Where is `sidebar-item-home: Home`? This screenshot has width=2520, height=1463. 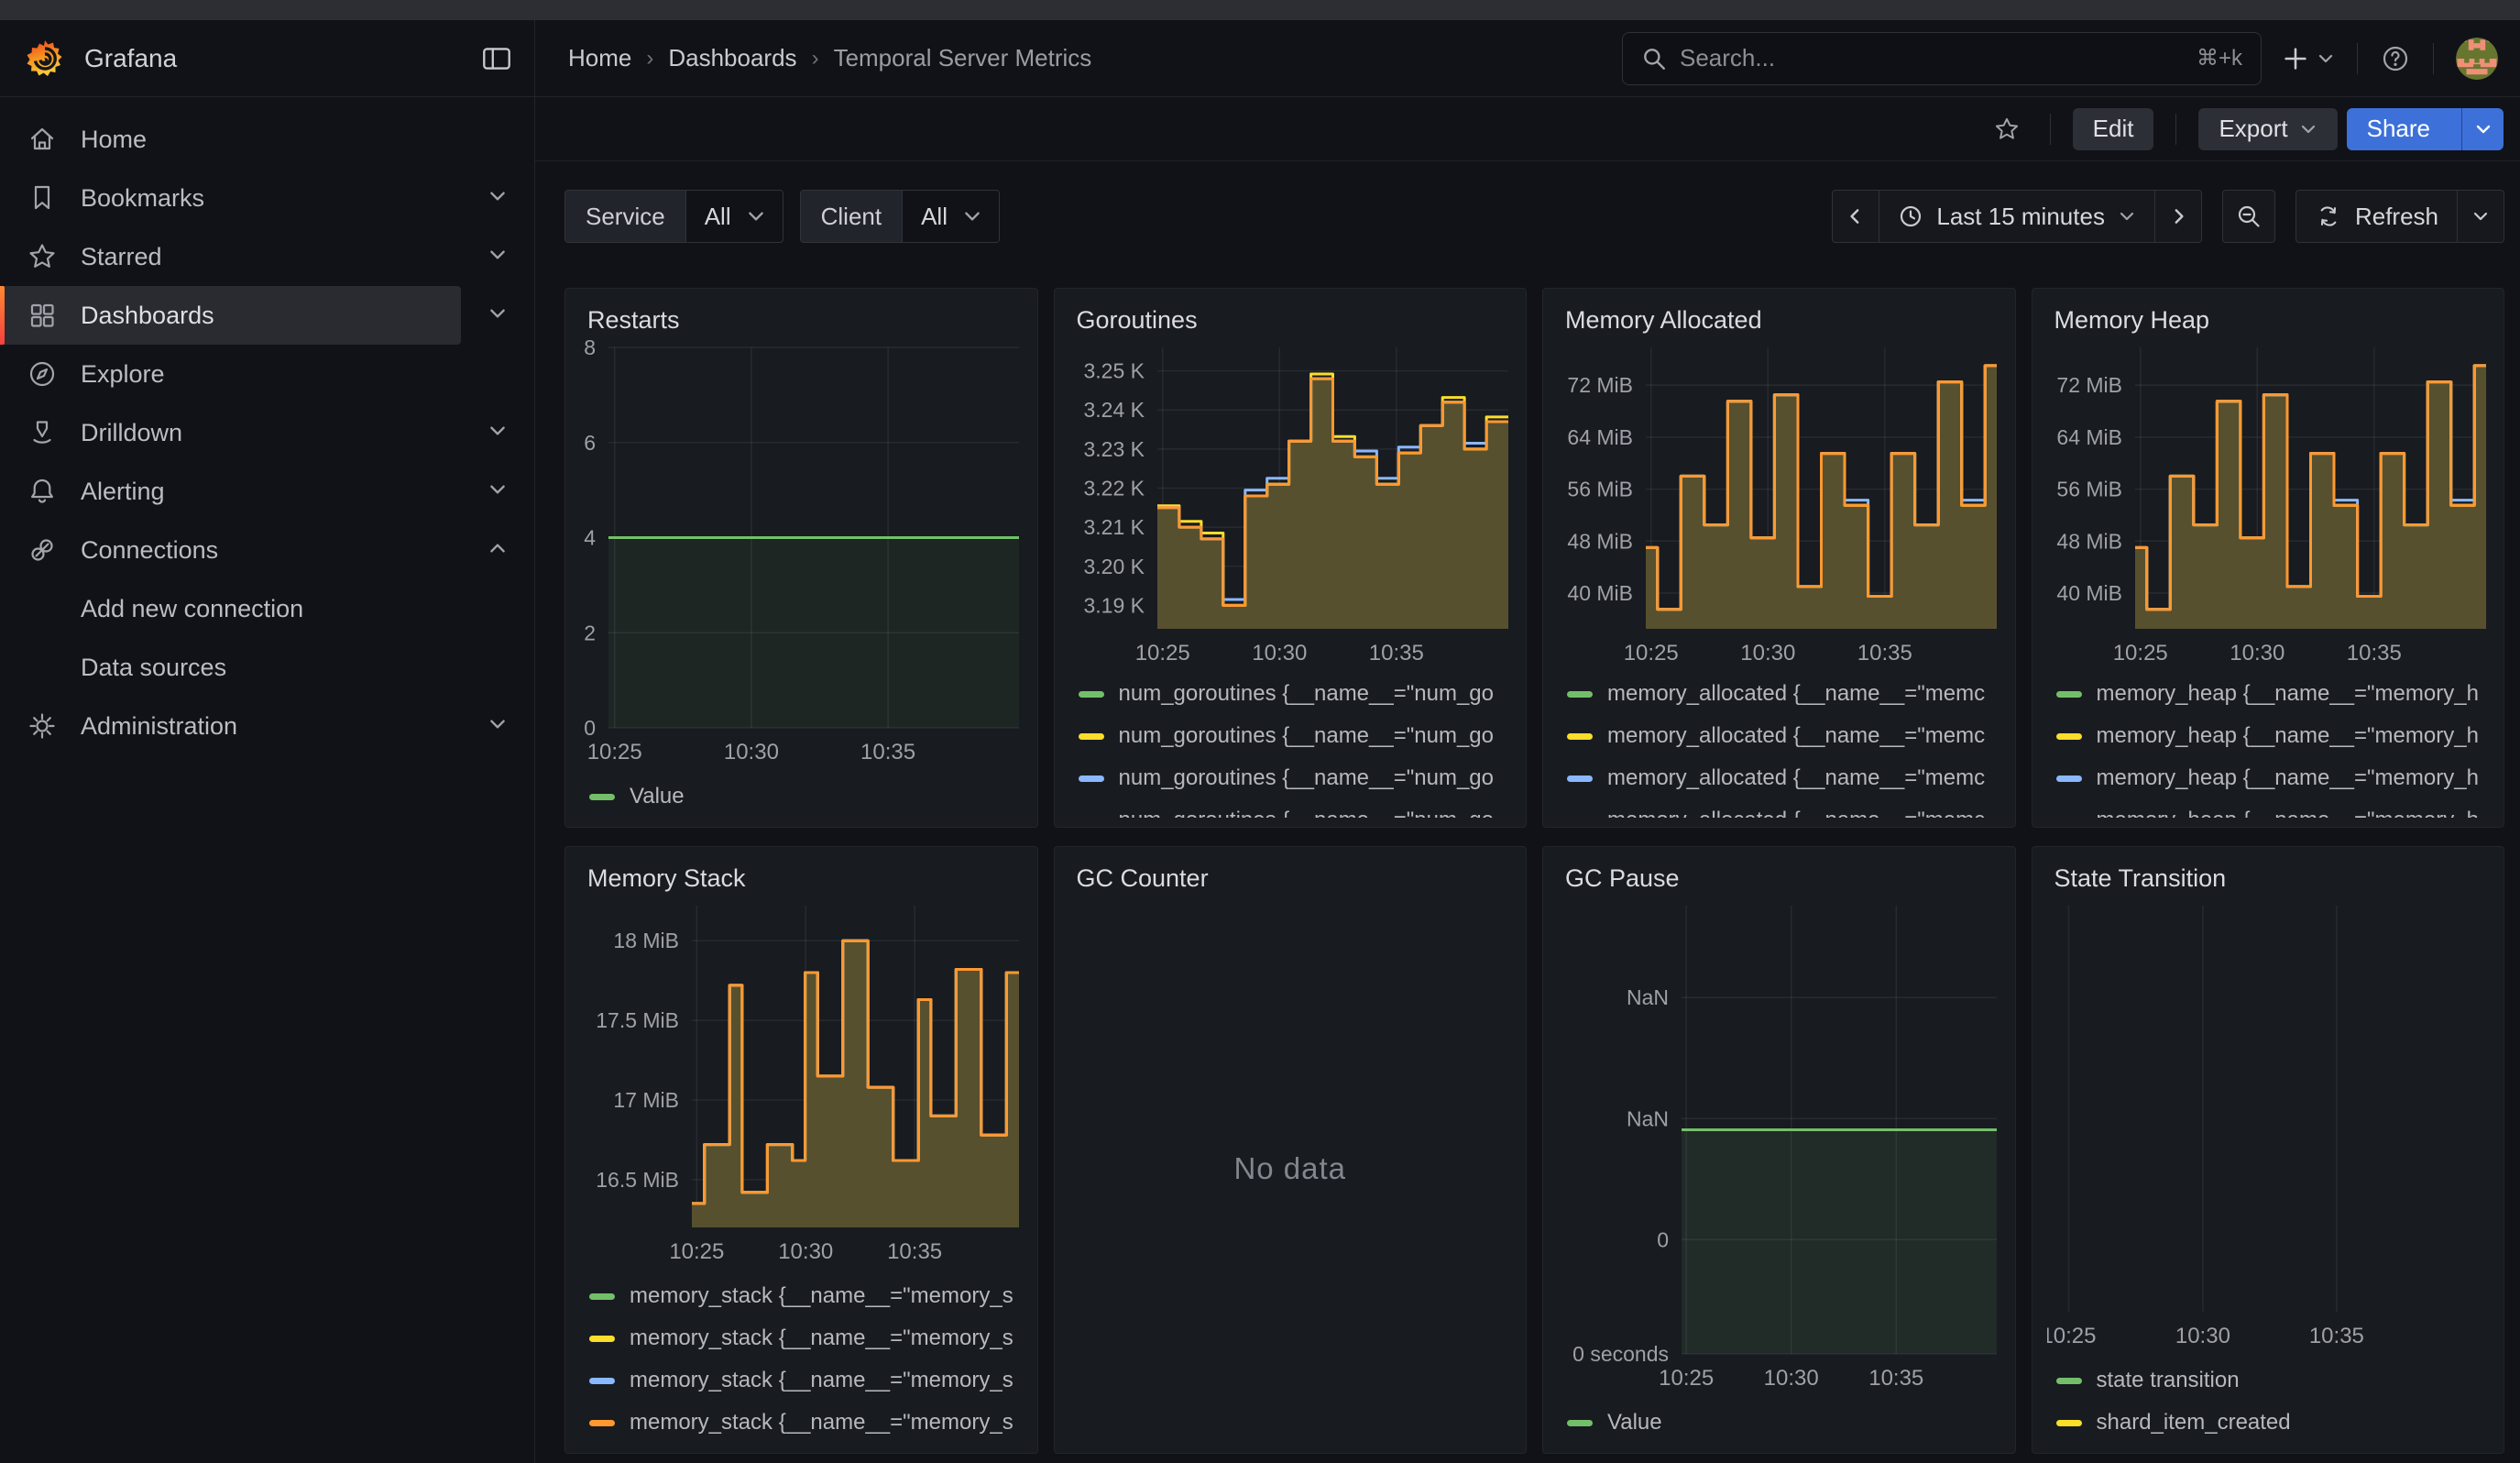 sidebar-item-home: Home is located at coordinates (267, 139).